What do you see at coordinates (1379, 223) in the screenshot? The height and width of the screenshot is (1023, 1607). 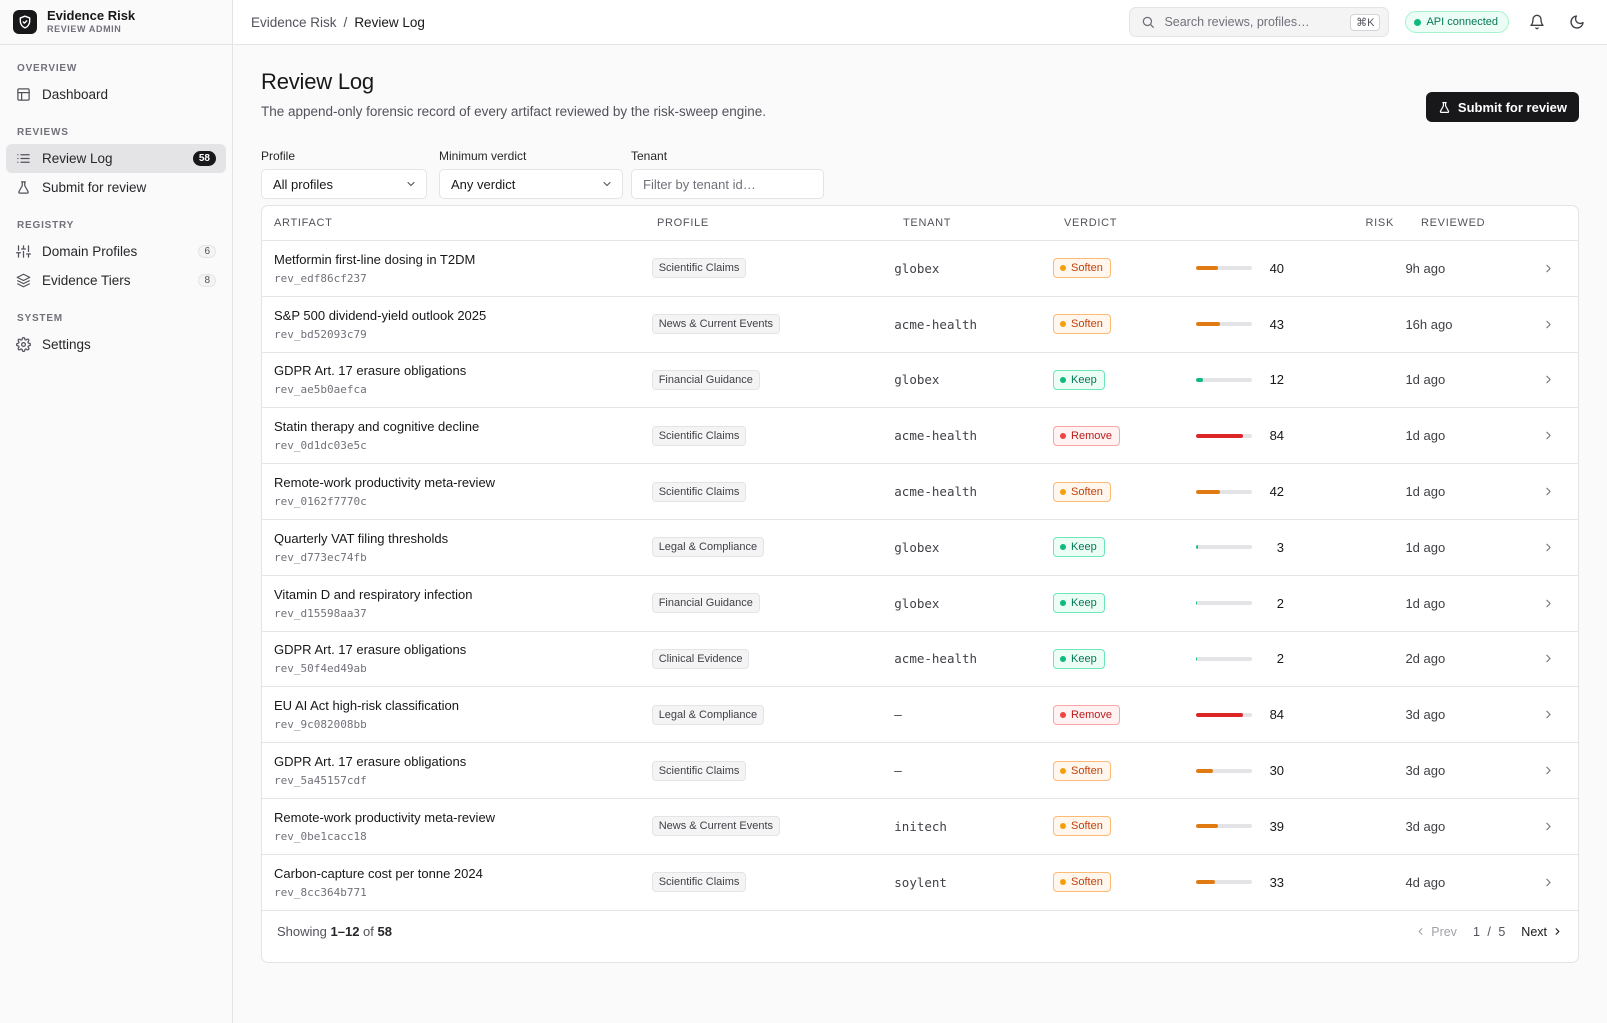 I see `column-header-risk: RISK` at bounding box center [1379, 223].